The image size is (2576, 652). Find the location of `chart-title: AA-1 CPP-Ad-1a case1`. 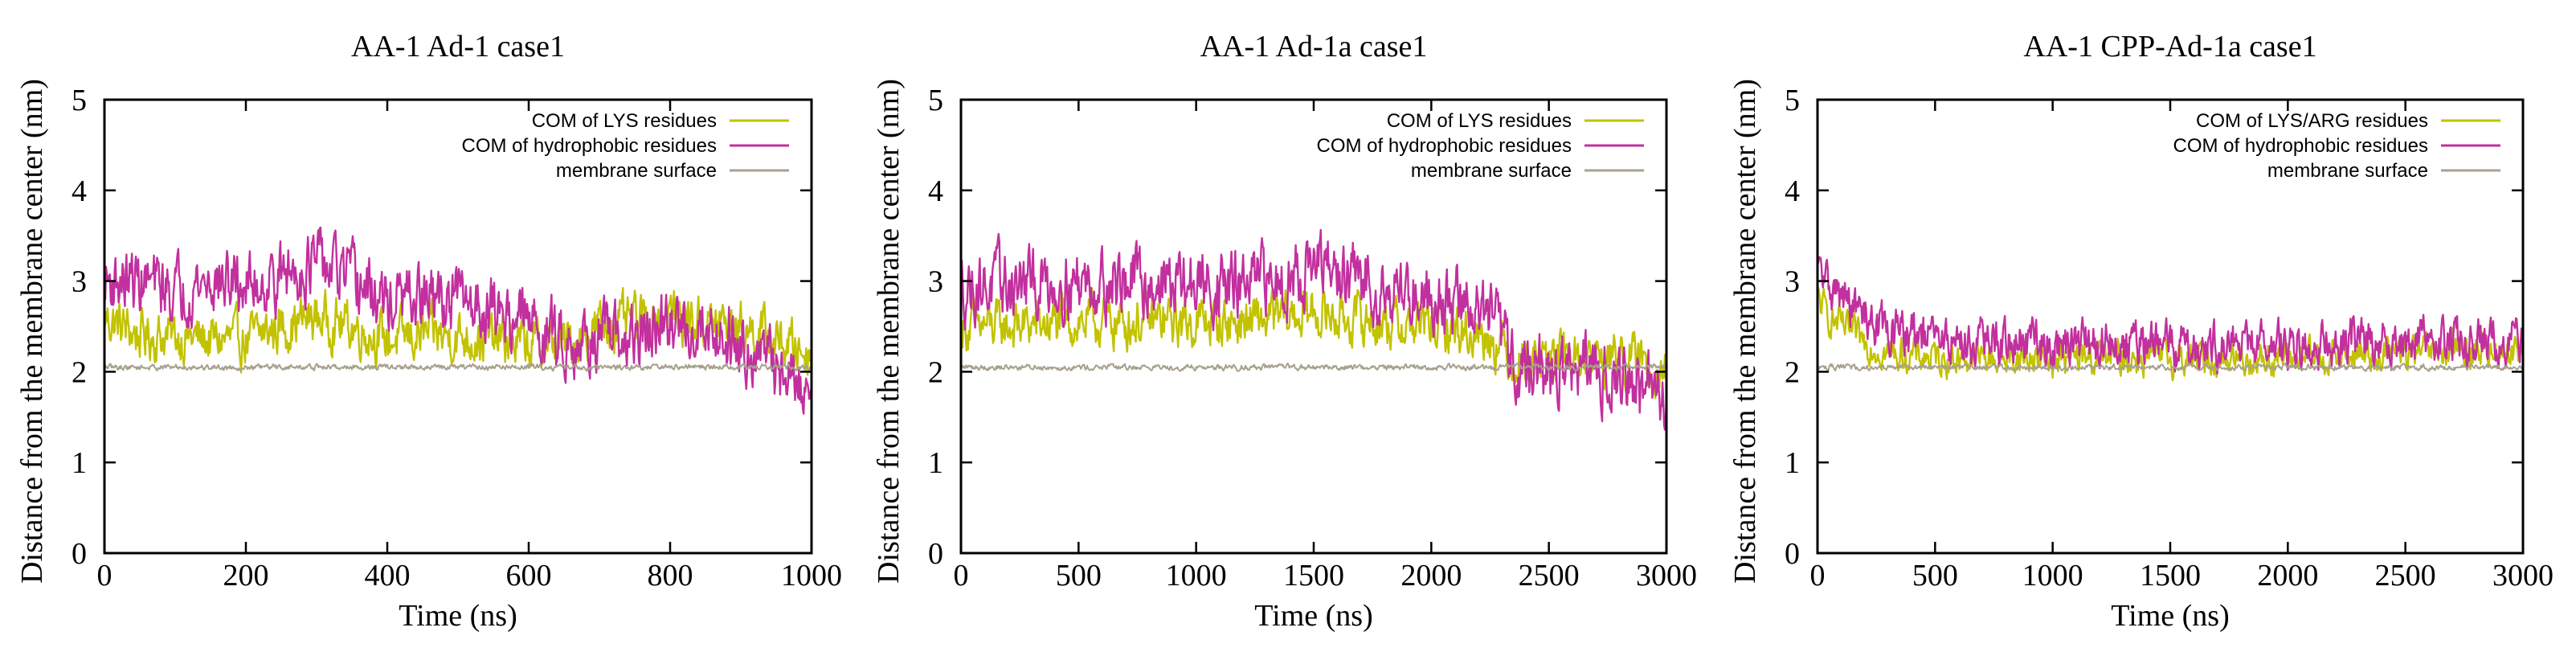

chart-title: AA-1 CPP-Ad-1a case1 is located at coordinates (2169, 47).